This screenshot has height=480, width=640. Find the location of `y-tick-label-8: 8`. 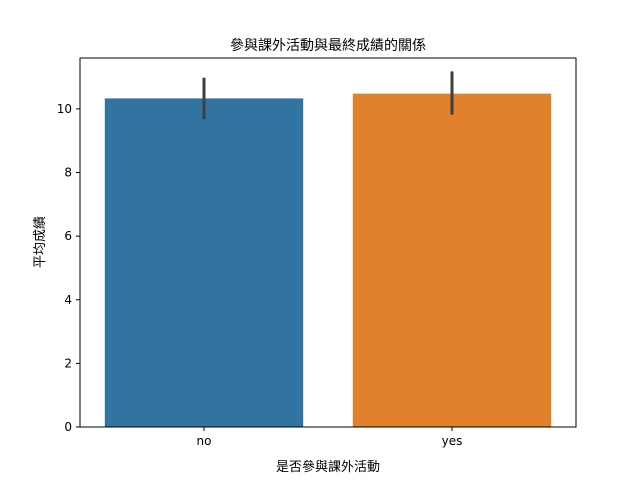

y-tick-label-8: 8 is located at coordinates (68, 173).